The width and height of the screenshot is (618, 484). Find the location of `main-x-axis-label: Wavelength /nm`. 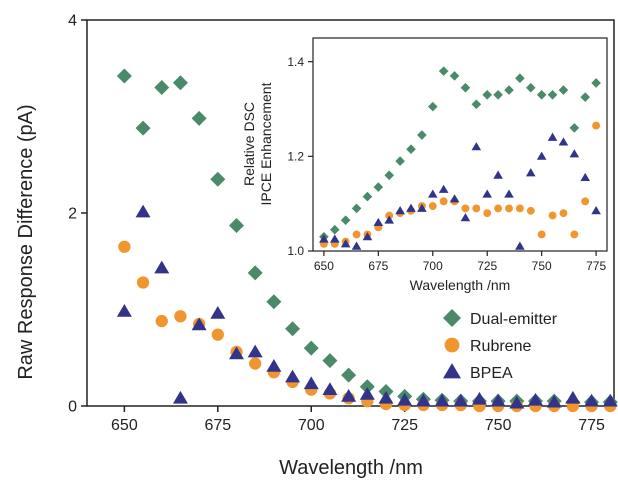

main-x-axis-label: Wavelength /nm is located at coordinates (351, 468).